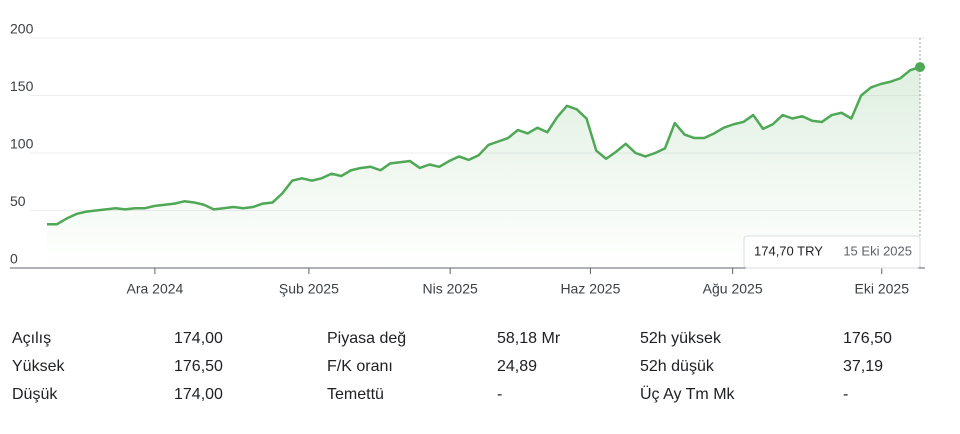  What do you see at coordinates (18, 201) in the screenshot?
I see `y-tick-label: 50` at bounding box center [18, 201].